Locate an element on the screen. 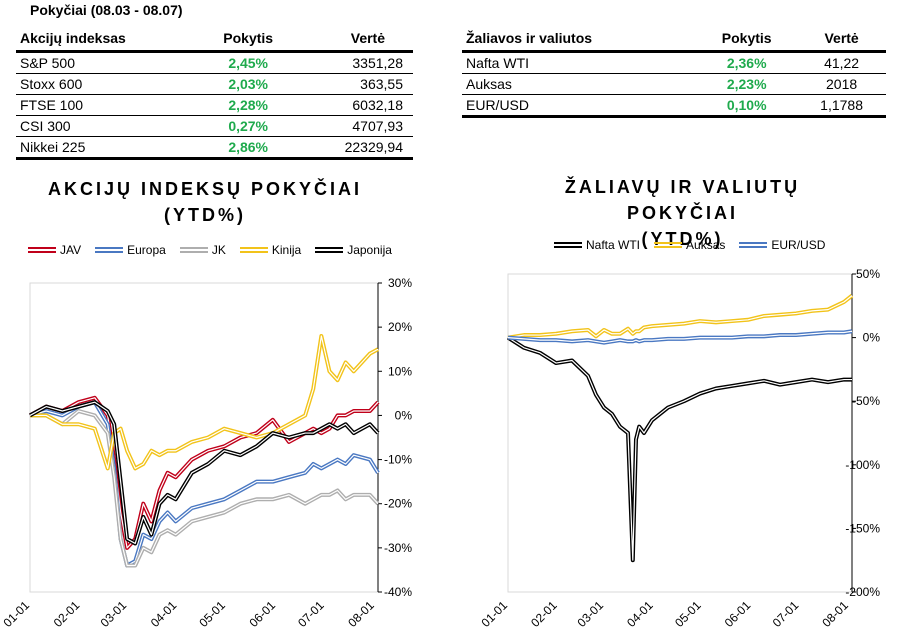 Image resolution: width=902 pixels, height=643 pixels. y-tick-label: -50% is located at coordinates (866, 401).